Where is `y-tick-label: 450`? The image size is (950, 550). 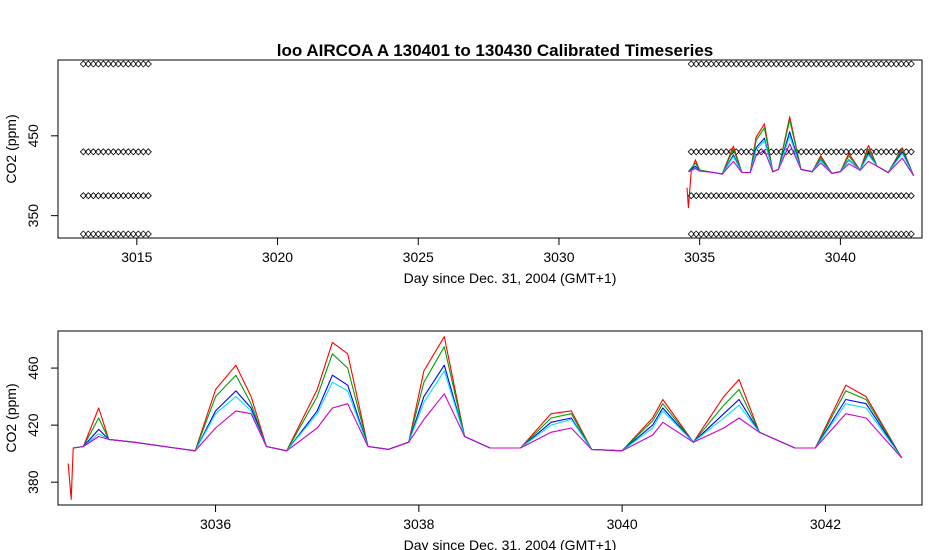 y-tick-label: 450 is located at coordinates (33, 136).